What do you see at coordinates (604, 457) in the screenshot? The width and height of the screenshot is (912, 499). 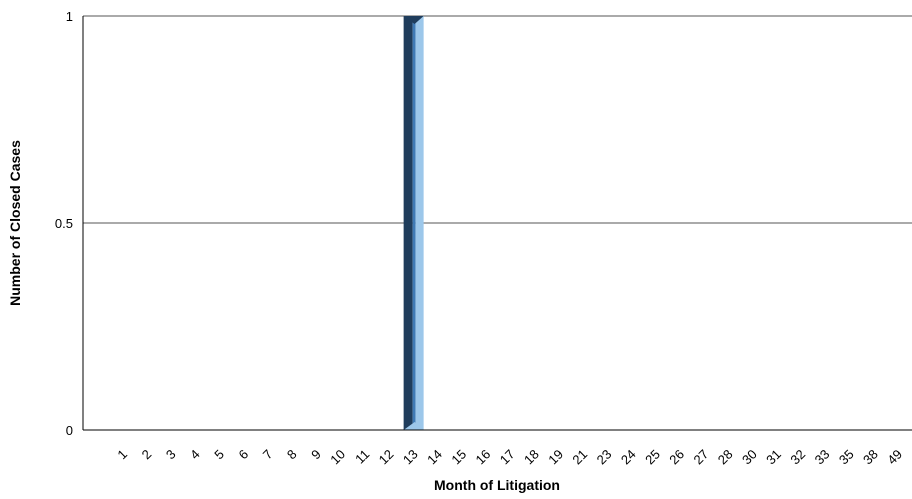 I see `x-tick-label: 23` at bounding box center [604, 457].